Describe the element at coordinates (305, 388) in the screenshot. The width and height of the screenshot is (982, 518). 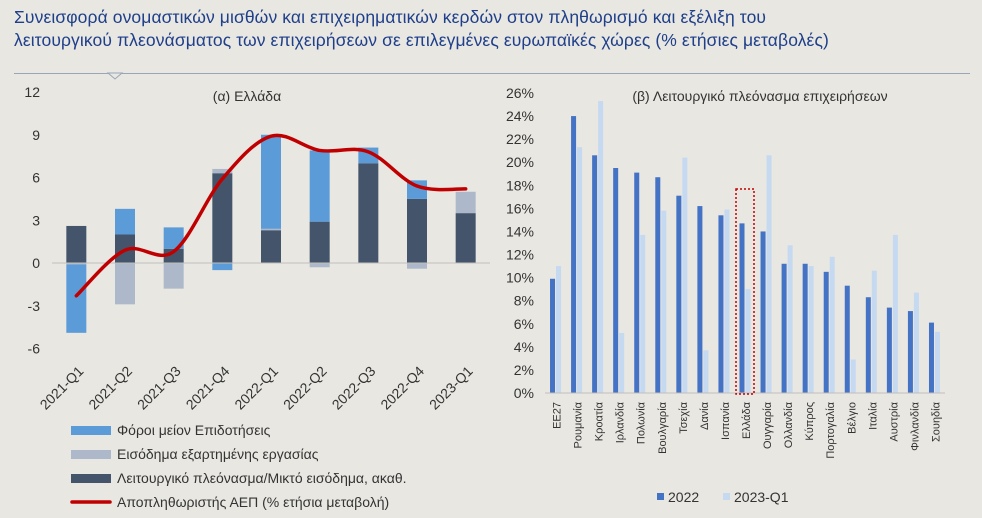
I see `x-tick-label: 2022-Q2` at that location.